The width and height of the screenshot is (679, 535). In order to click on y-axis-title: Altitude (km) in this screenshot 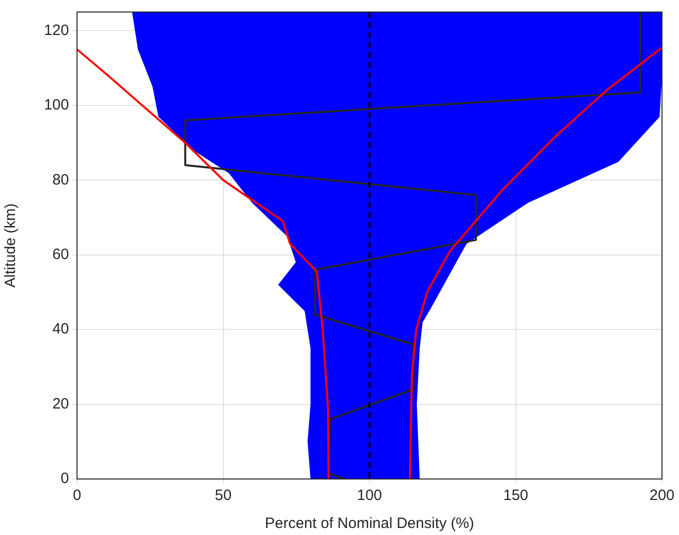, I will do `click(11, 245)`.